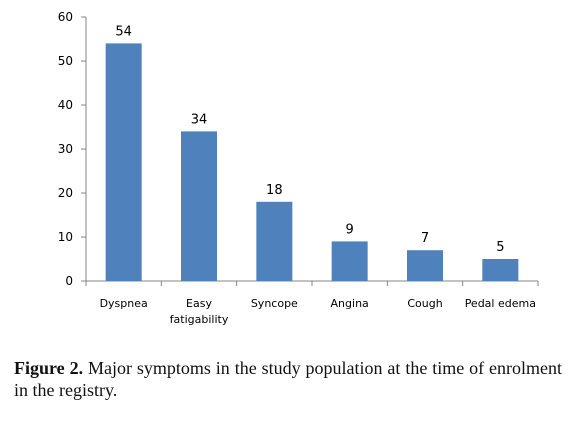 The height and width of the screenshot is (434, 575). Describe the element at coordinates (65, 193) in the screenshot. I see `y-tick-label: 20` at that location.